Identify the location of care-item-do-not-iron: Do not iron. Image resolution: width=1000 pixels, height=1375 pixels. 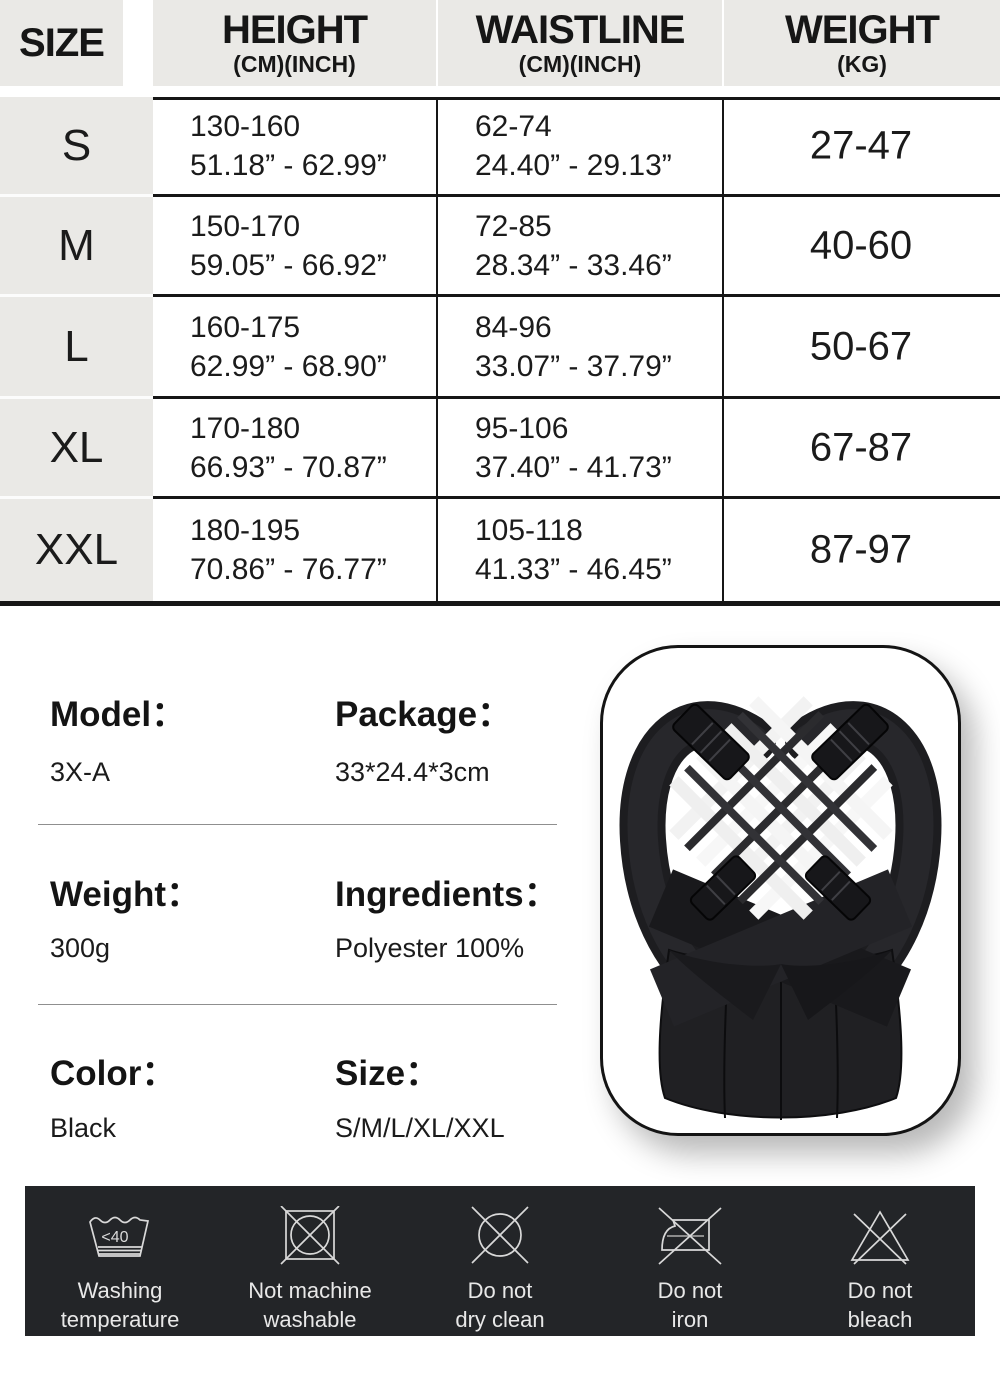
(690, 1260).